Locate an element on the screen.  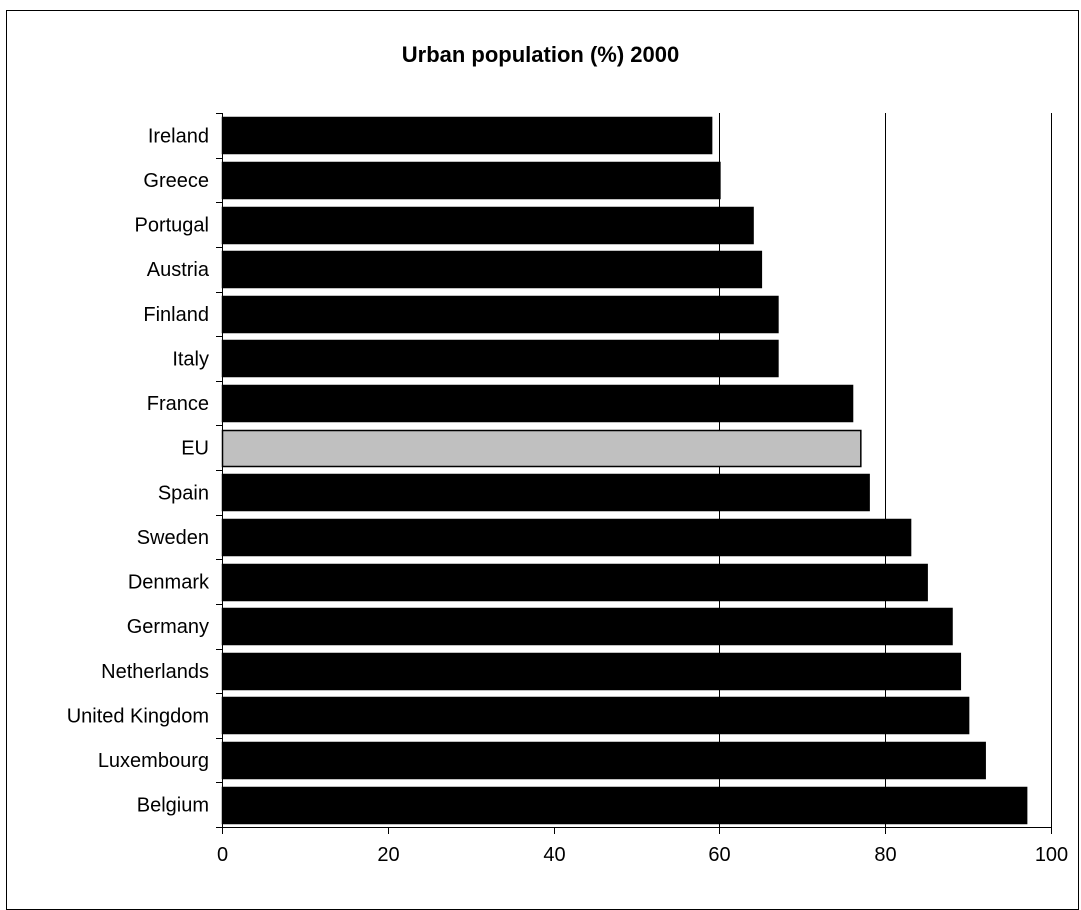
x-tick-label: 100 is located at coordinates (1051, 855).